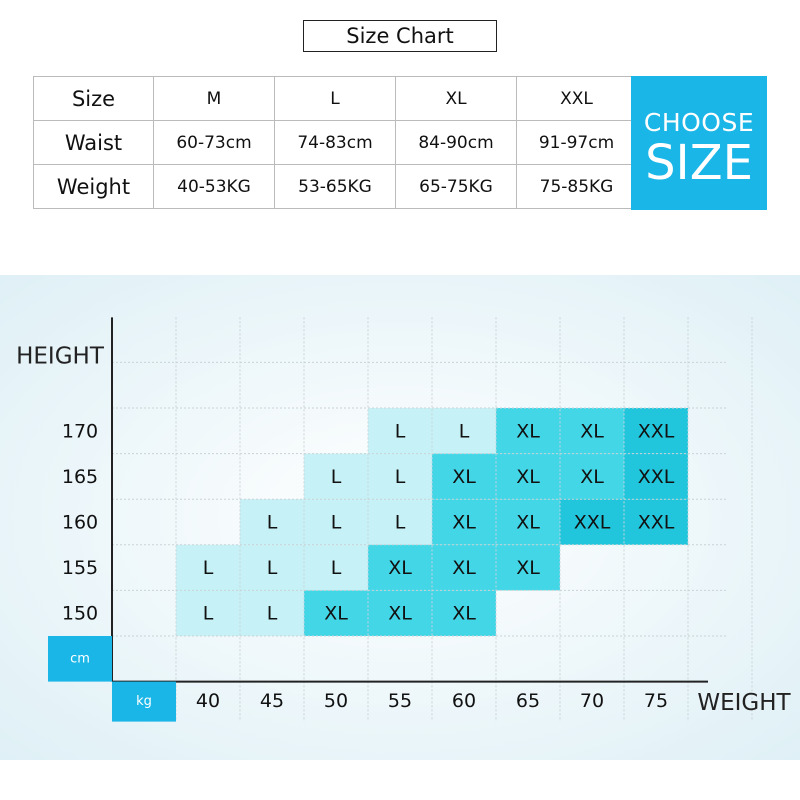 The height and width of the screenshot is (800, 800). What do you see at coordinates (208, 701) in the screenshot?
I see `weight-label: 40` at bounding box center [208, 701].